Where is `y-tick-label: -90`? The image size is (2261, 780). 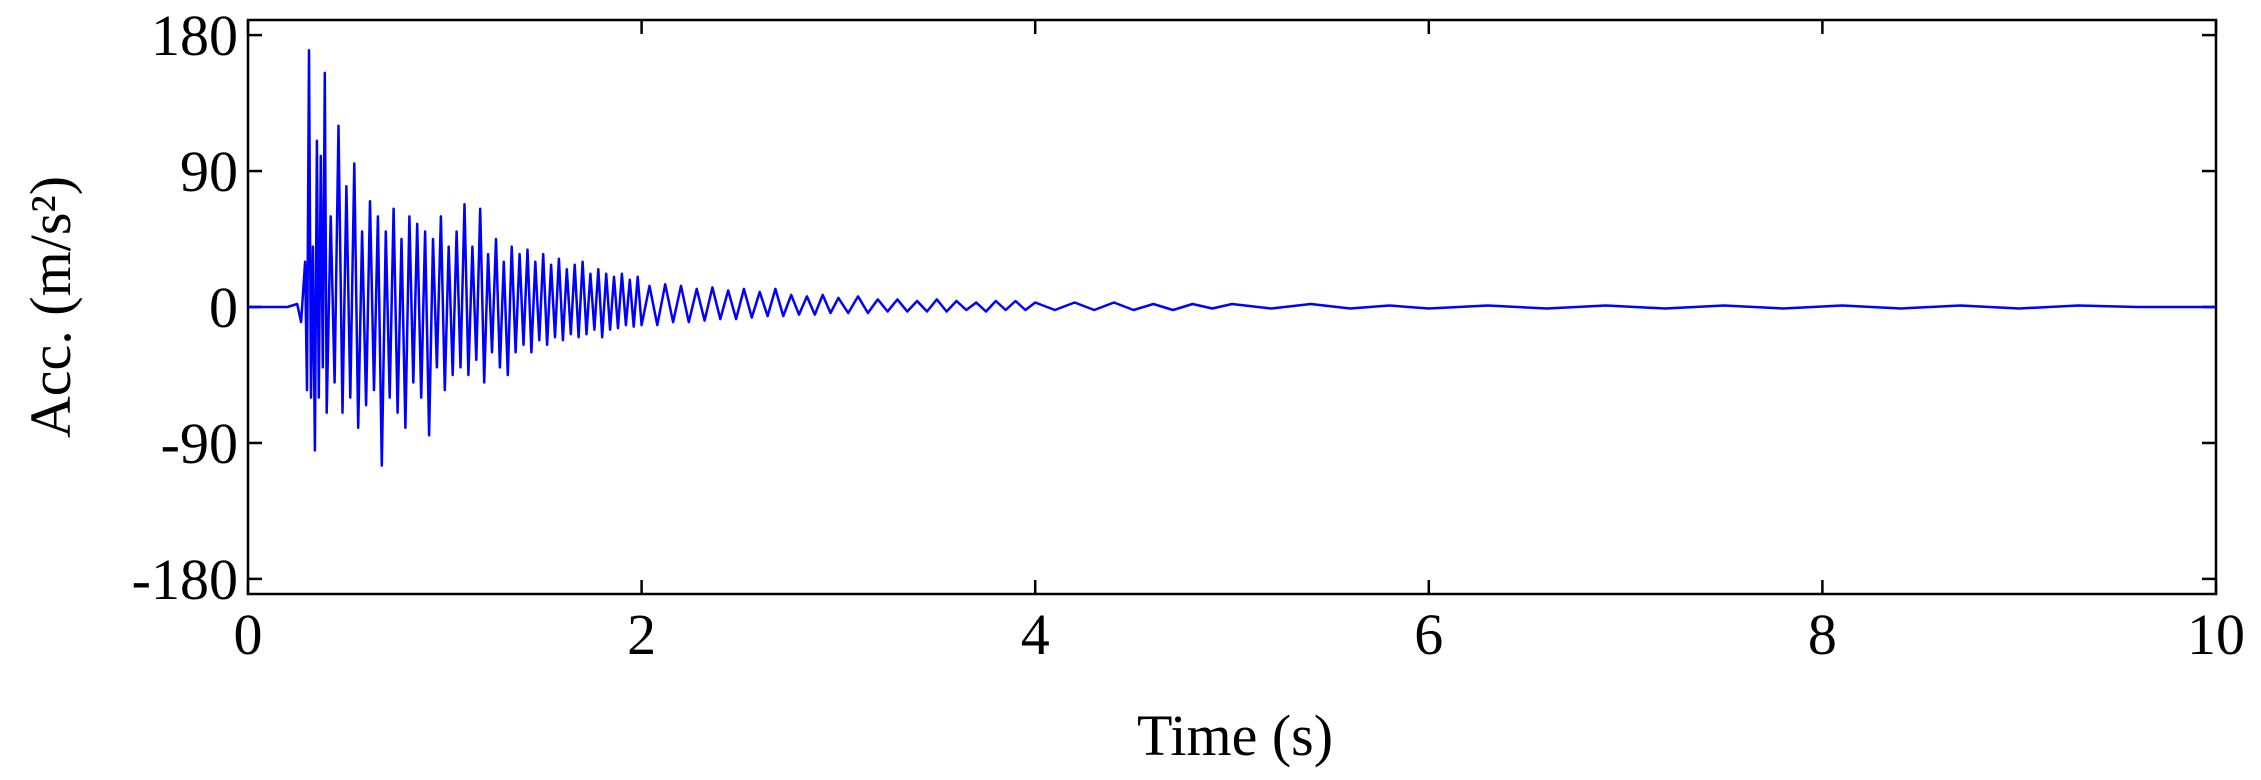 y-tick-label: -90 is located at coordinates (199, 443).